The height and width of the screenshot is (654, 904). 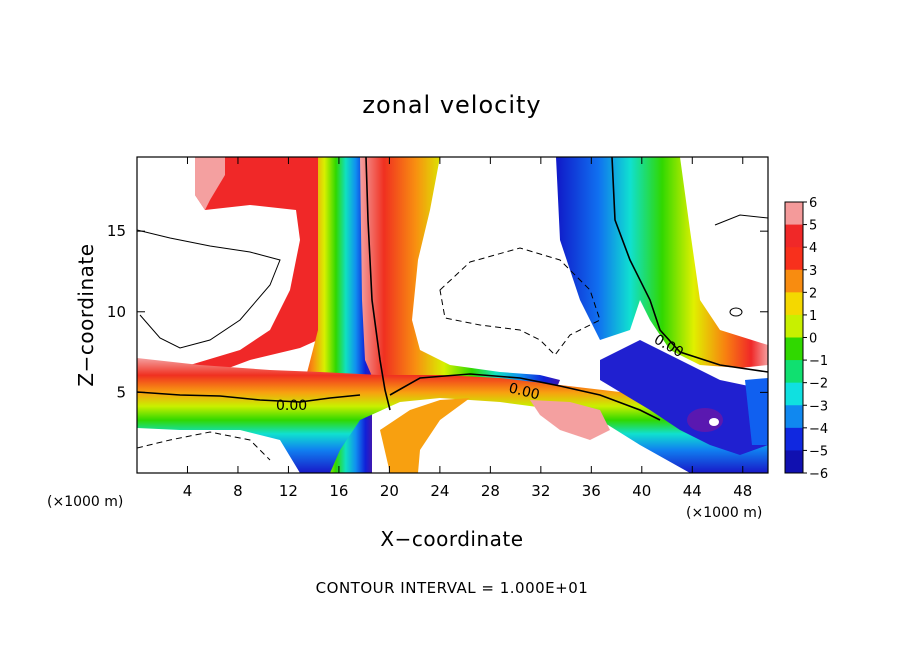 What do you see at coordinates (818, 361) in the screenshot?
I see `colorbar-label: −1` at bounding box center [818, 361].